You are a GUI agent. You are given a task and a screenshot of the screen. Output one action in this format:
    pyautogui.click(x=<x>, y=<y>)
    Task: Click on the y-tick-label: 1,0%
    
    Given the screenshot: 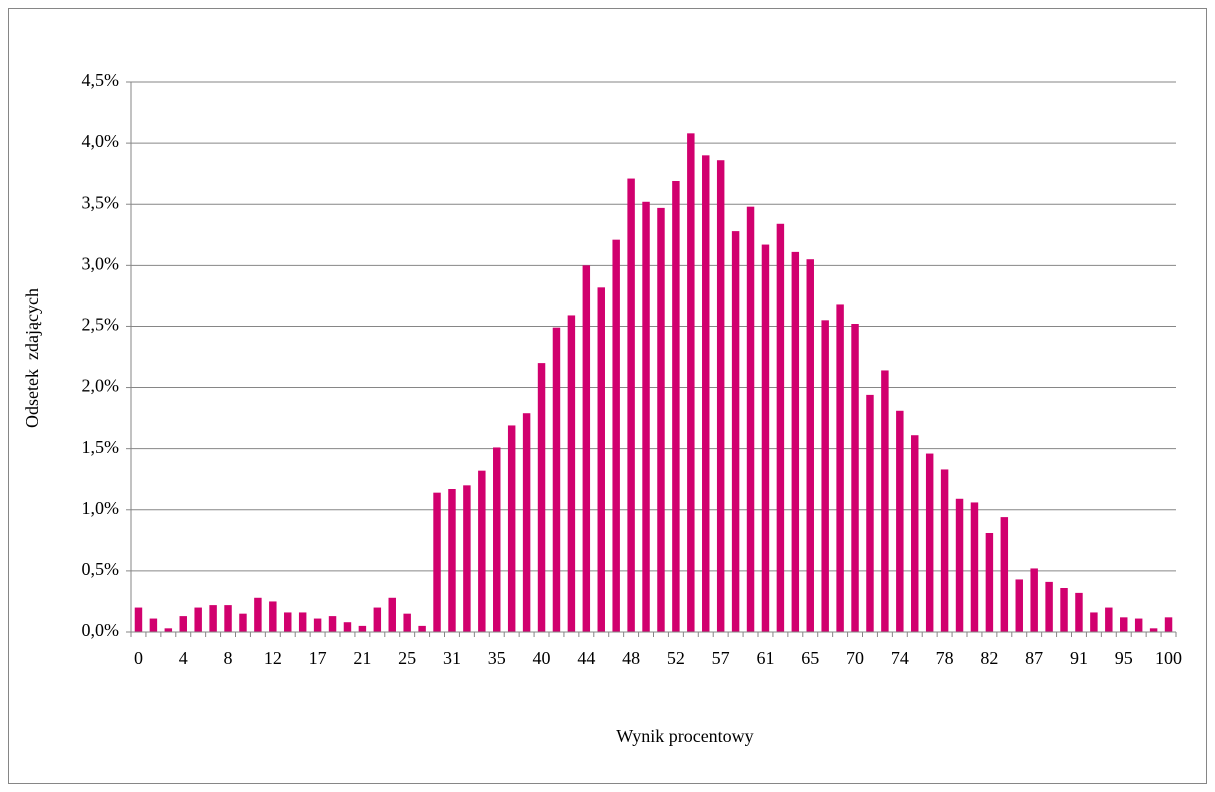 What is the action you would take?
    pyautogui.click(x=101, y=508)
    